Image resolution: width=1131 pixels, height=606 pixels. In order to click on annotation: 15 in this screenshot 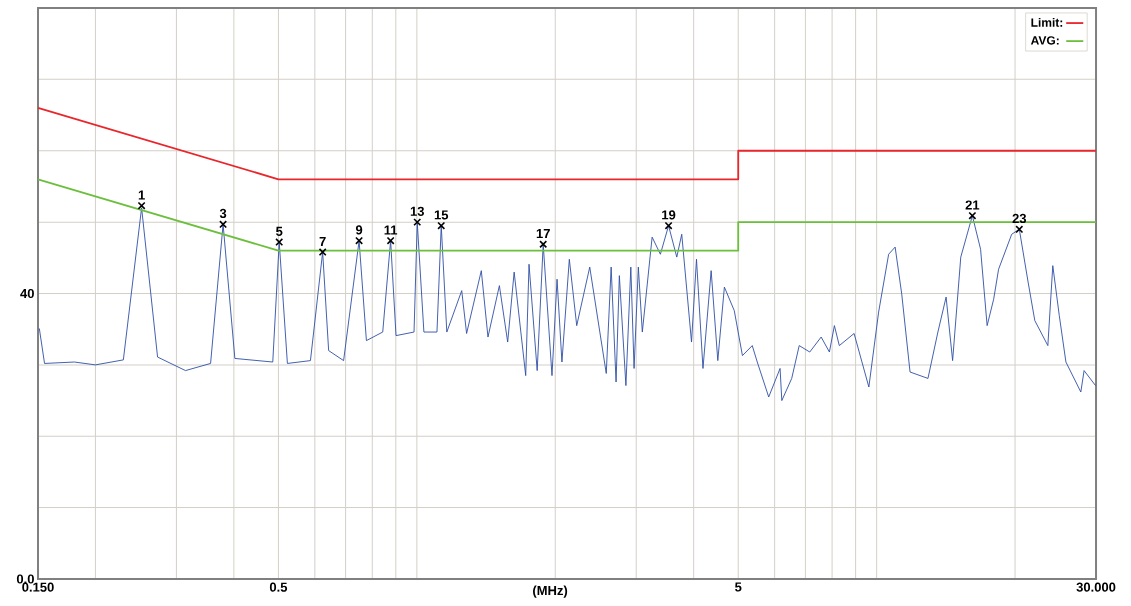, I will do `click(441, 215)`.